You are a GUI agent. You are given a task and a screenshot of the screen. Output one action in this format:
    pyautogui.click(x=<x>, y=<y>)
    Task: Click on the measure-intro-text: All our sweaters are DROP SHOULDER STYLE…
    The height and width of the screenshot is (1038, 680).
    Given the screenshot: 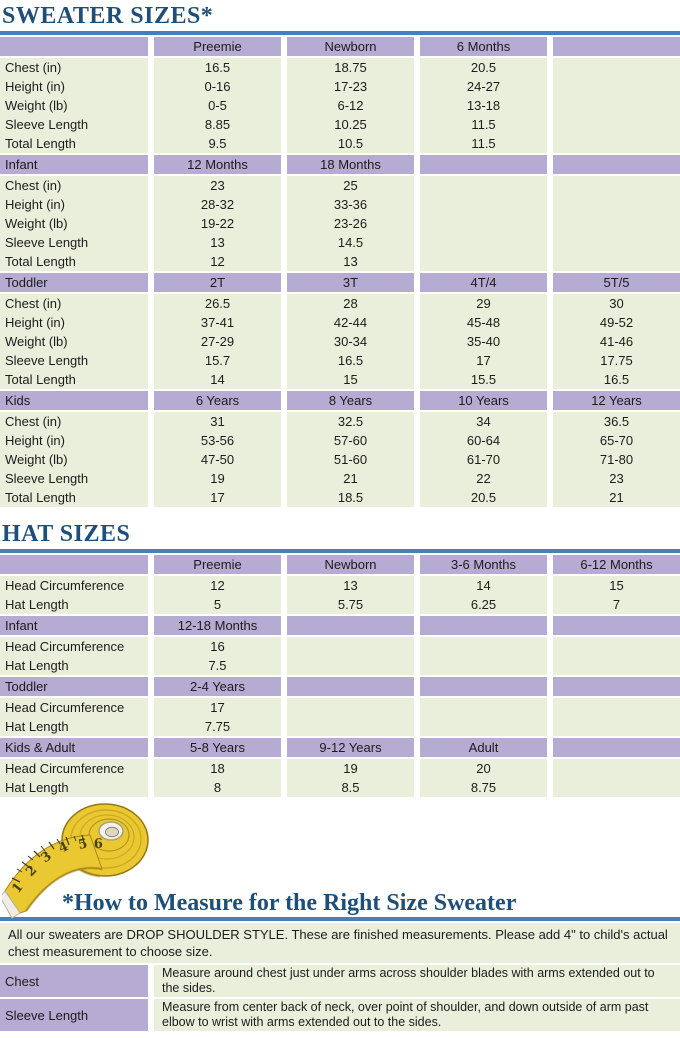 What is the action you would take?
    pyautogui.click(x=340, y=943)
    